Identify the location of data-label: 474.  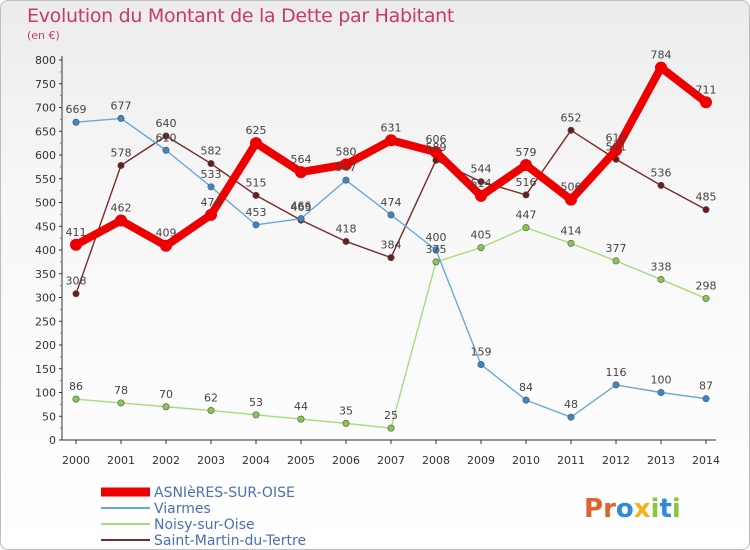
(391, 202).